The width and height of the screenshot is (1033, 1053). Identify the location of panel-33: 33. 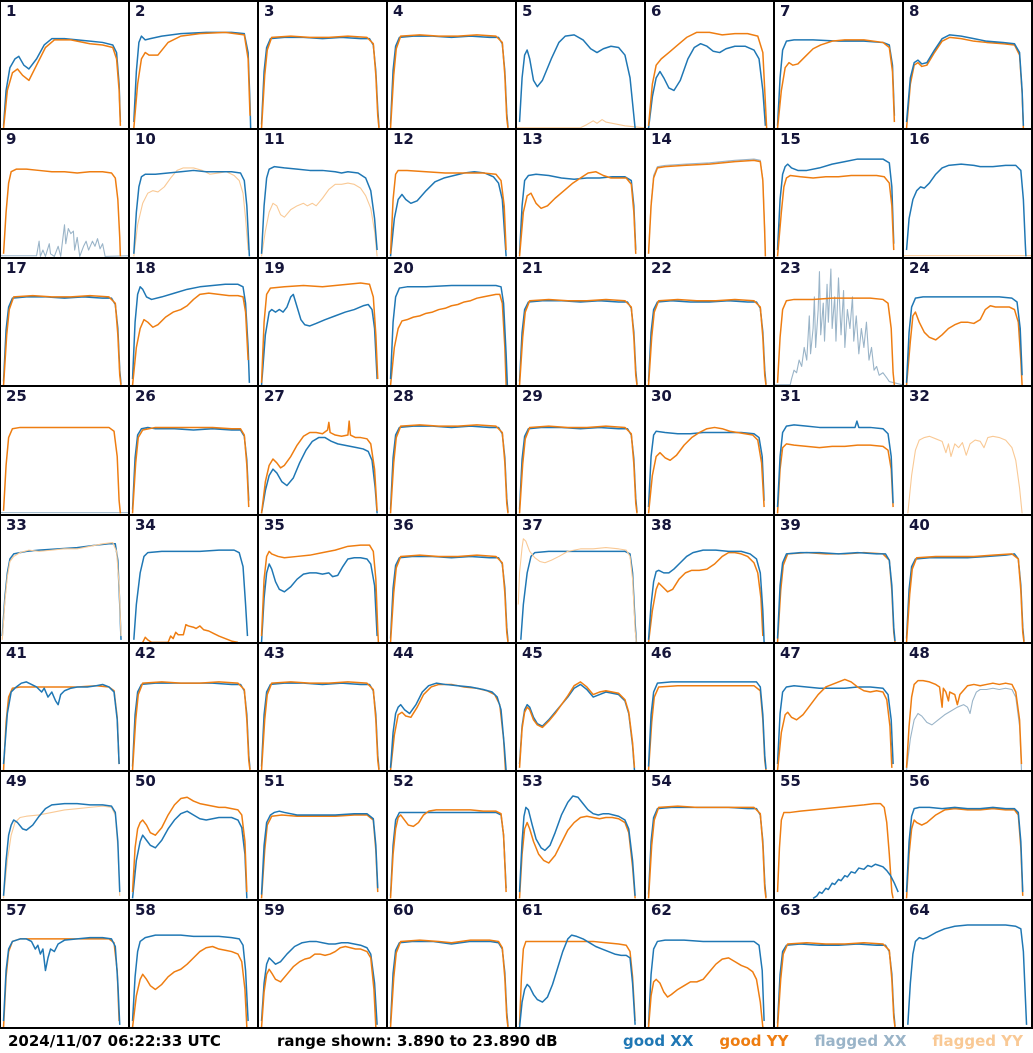
(65, 579).